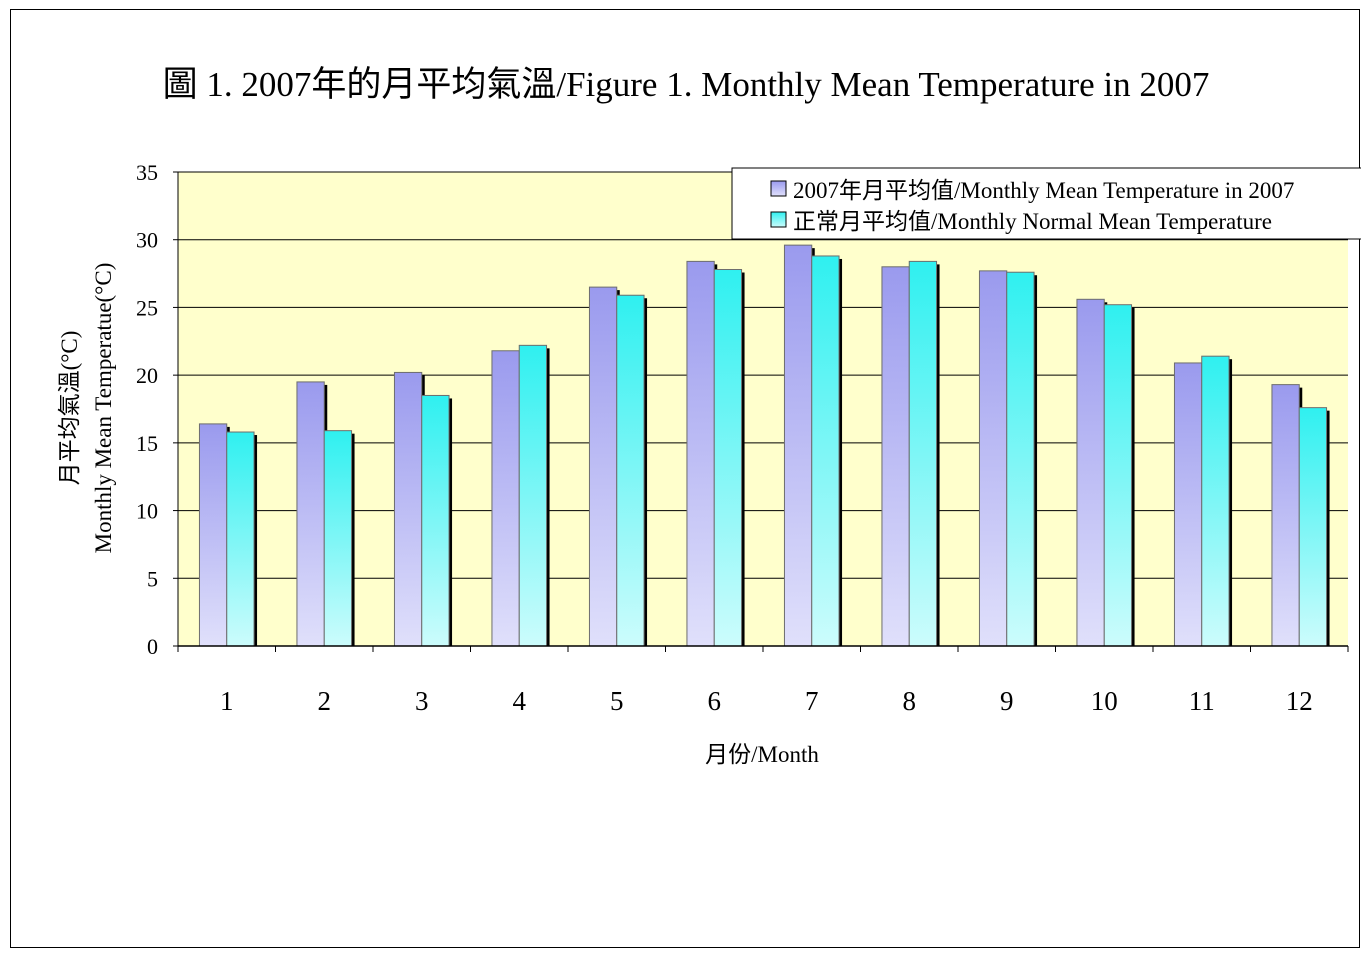 The image size is (1370, 957). Describe the element at coordinates (103, 408) in the screenshot. I see `y-axis-title-line2: Monthly Mean Temperatue(°C)` at that location.